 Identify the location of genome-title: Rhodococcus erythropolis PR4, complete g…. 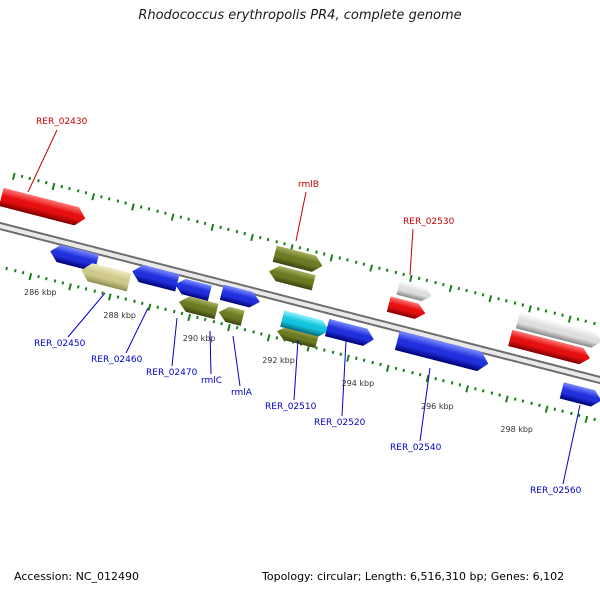
(300, 15).